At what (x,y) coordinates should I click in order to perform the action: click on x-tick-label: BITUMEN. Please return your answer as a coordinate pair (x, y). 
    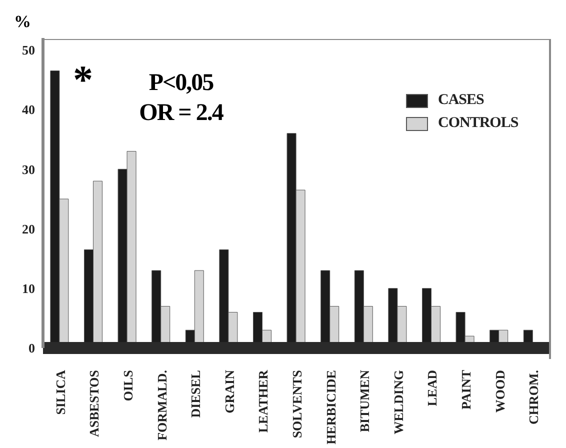
    Looking at the image, I should click on (364, 400).